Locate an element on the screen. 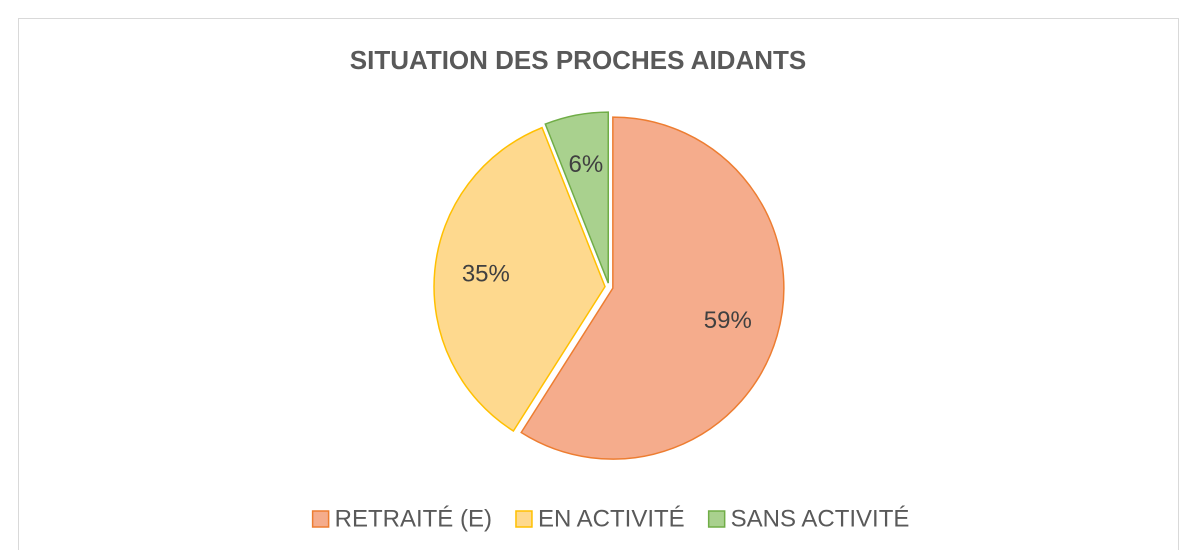 Image resolution: width=1192 pixels, height=550 pixels. legend-label: EN ACTIVITÉ is located at coordinates (611, 518).